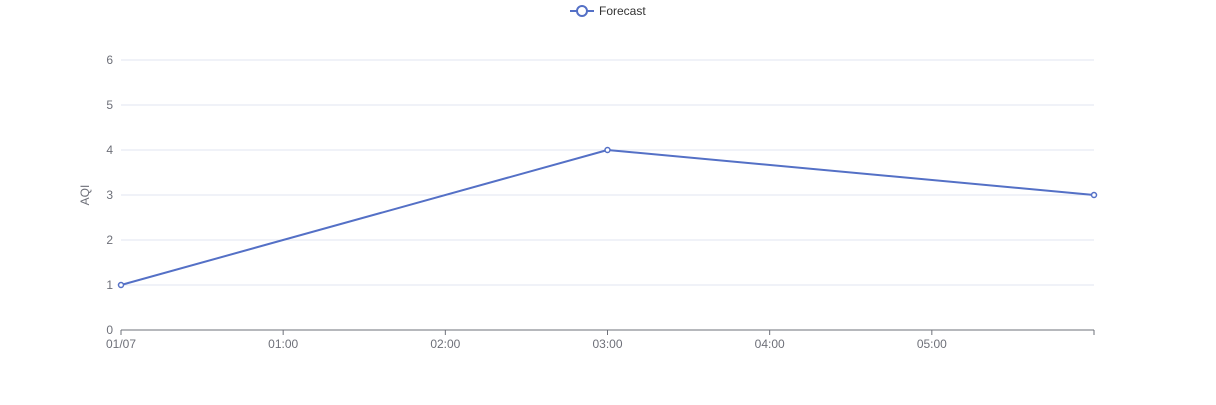 The height and width of the screenshot is (405, 1216). I want to click on x-axis-tick-labels: 01/07 01:00 02:00 03:00 04:00 05:00, so click(526, 344).